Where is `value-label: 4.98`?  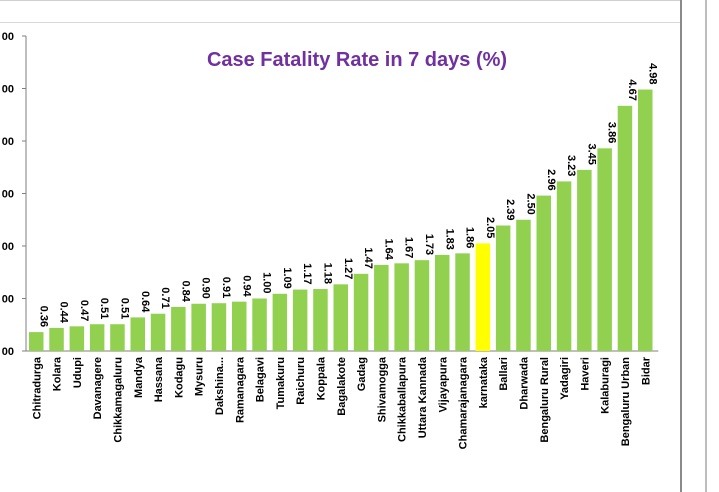
value-label: 4.98 is located at coordinates (652, 73).